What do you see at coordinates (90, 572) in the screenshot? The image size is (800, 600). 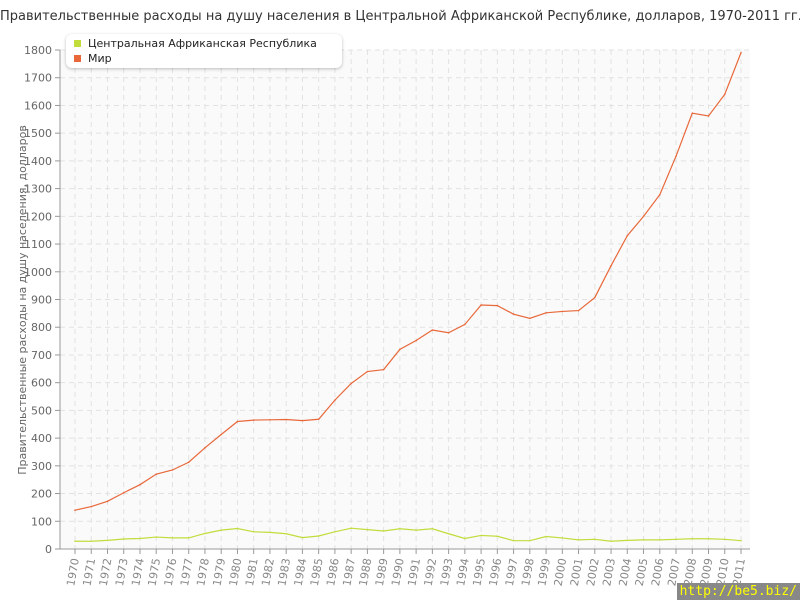 I see `x-tick-label: 1971` at bounding box center [90, 572].